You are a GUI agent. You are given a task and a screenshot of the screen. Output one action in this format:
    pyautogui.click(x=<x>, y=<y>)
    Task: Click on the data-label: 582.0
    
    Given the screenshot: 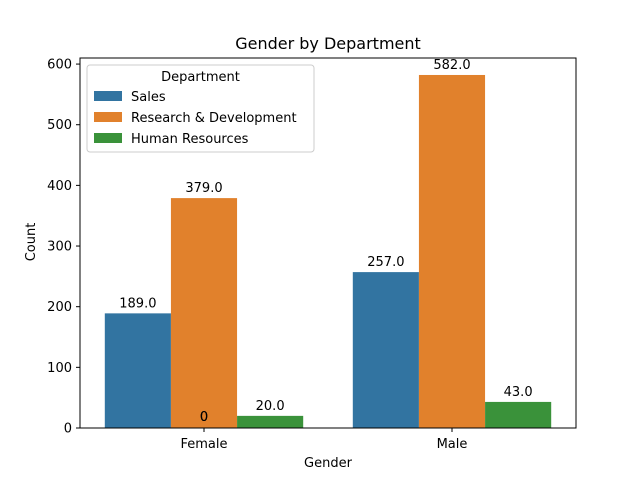 What is the action you would take?
    pyautogui.click(x=451, y=65)
    